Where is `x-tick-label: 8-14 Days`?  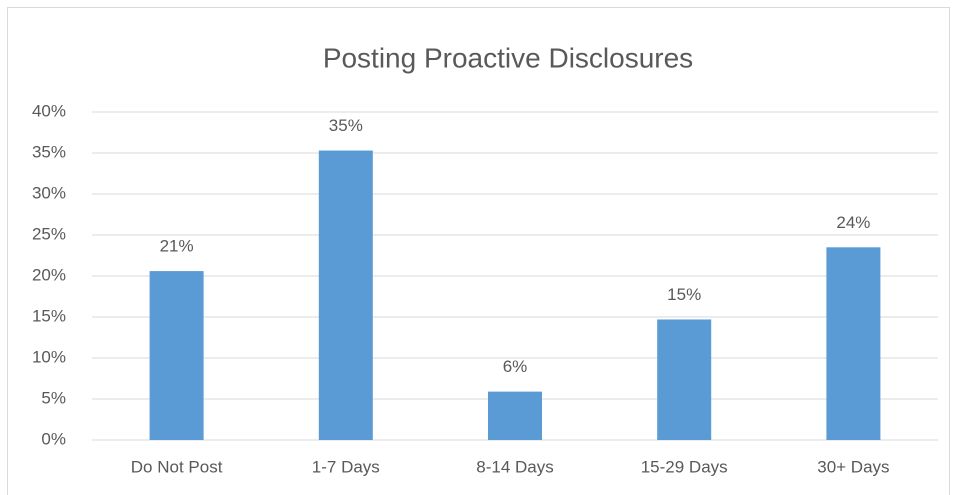 x-tick-label: 8-14 Days is located at coordinates (514, 466).